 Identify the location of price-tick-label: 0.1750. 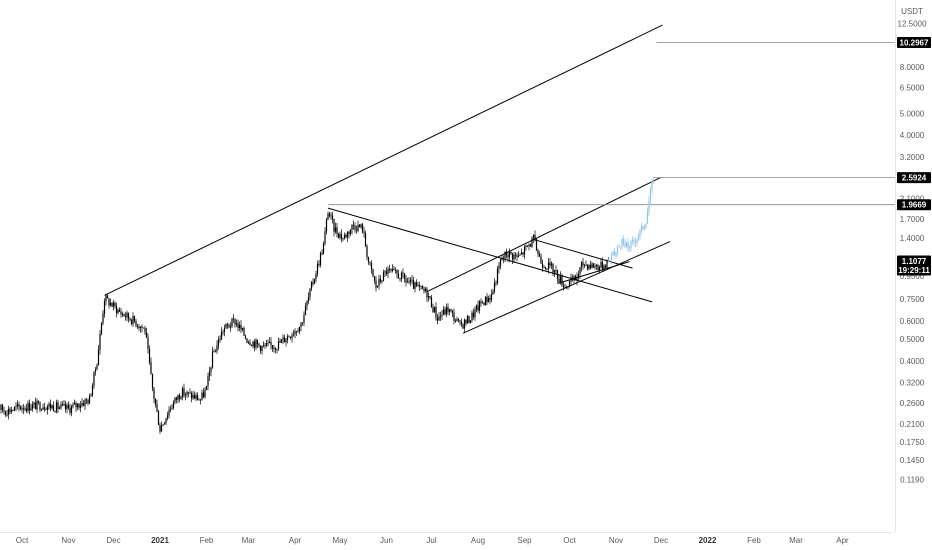
(912, 442).